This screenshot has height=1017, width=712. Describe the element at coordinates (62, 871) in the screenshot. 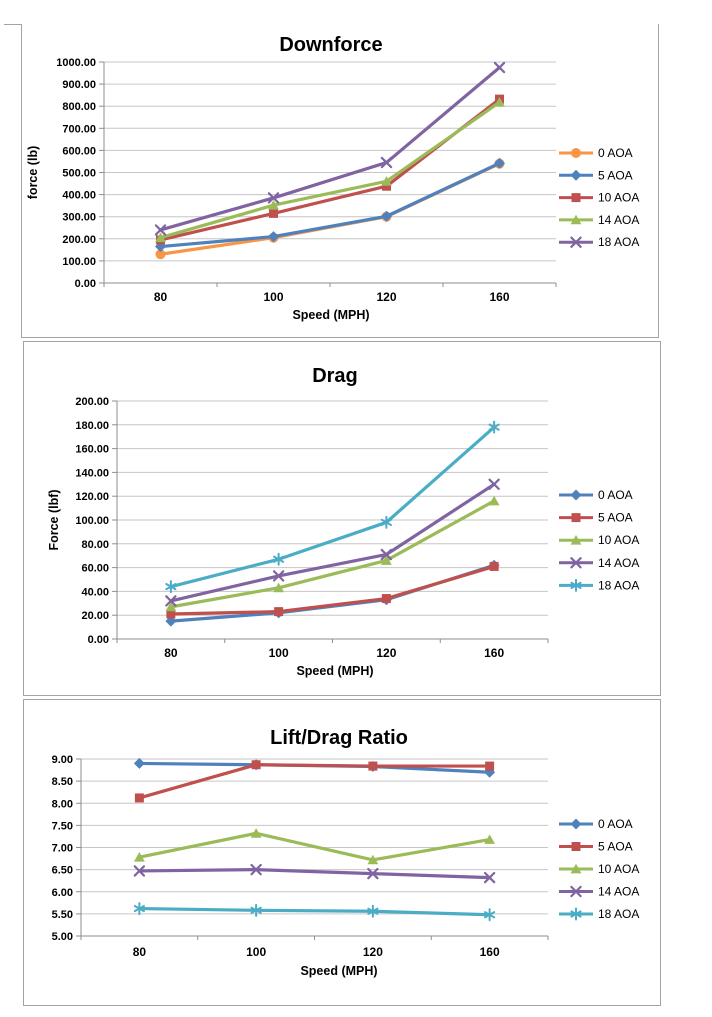

I see `y-tick-label: 6.50` at that location.